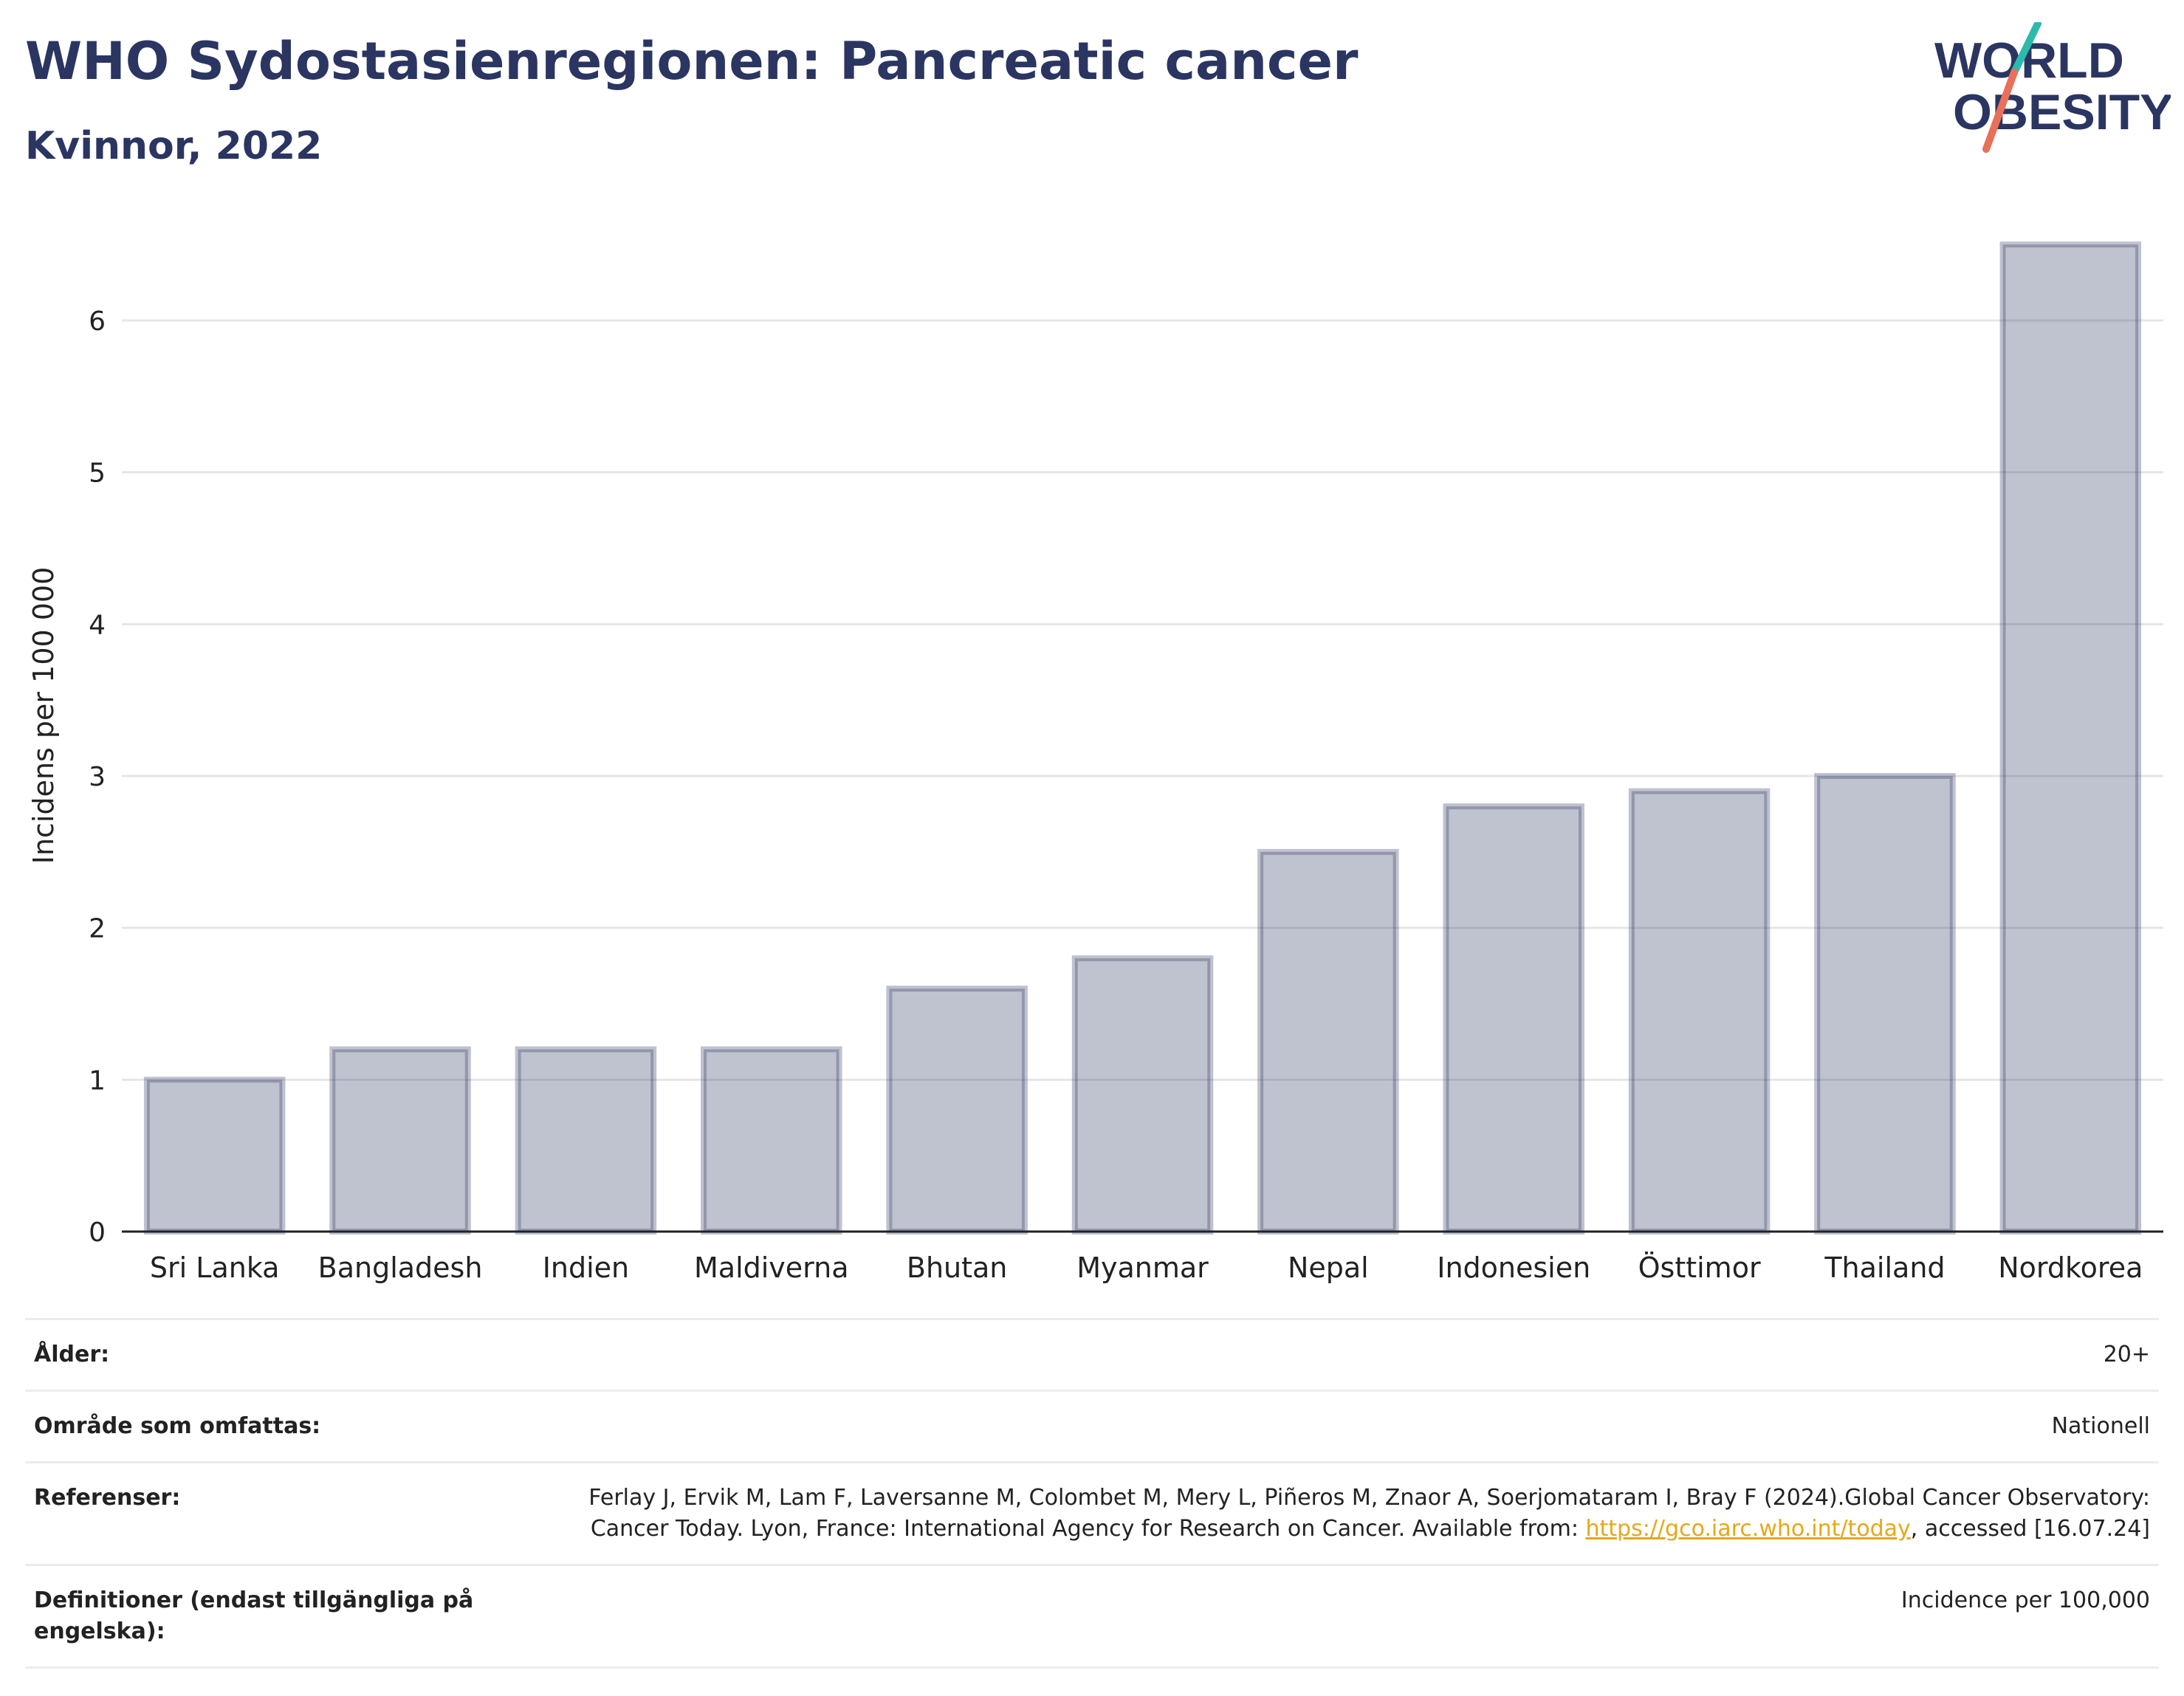 This screenshot has height=1696, width=2184. I want to click on x-tick-label: Indien, so click(586, 1268).